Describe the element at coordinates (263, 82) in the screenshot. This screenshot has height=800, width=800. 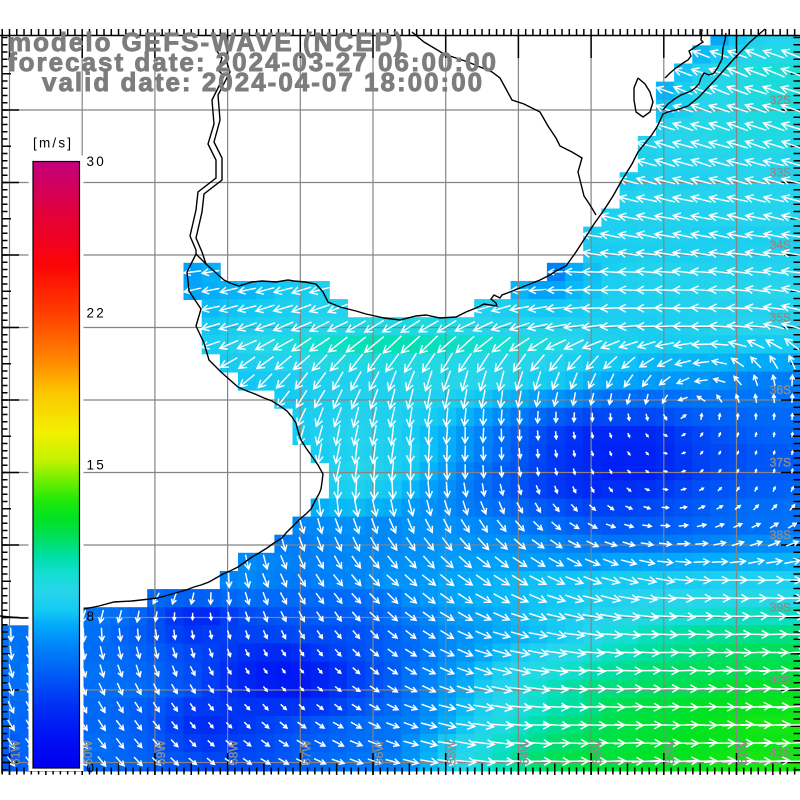
I see `svg-text:valid date: 2024-04-07 18:00:0: valid date: 2024-04-07 18:00:00` at that location.